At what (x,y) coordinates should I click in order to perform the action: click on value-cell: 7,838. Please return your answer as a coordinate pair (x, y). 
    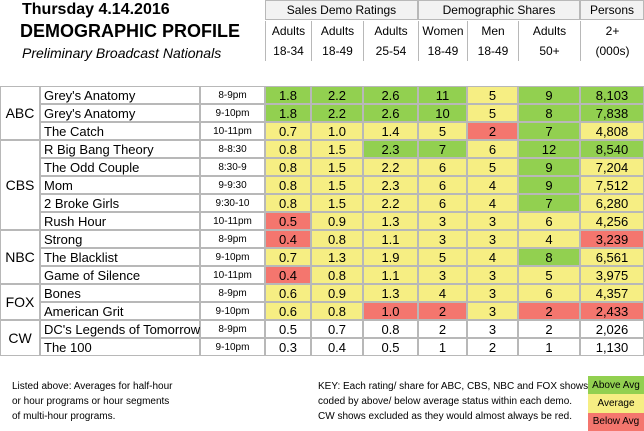
    Looking at the image, I should click on (612, 113).